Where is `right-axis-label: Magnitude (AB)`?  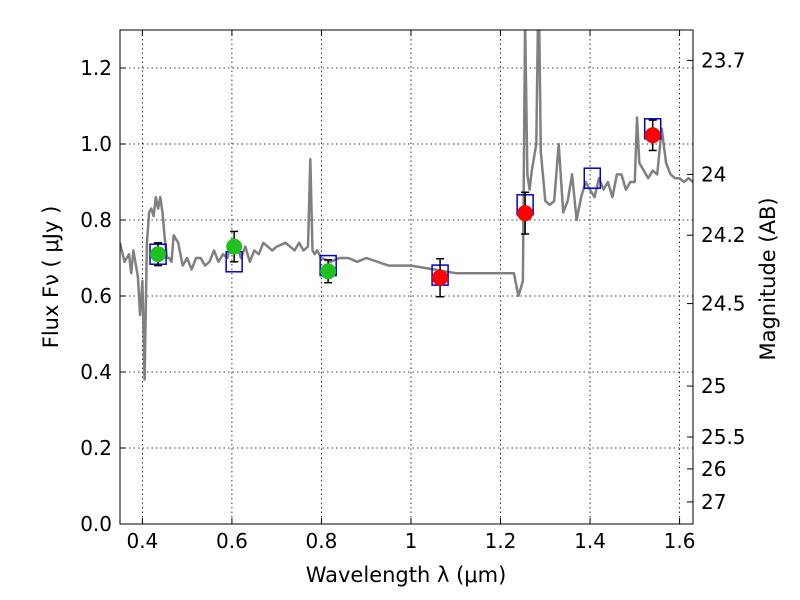 right-axis-label: Magnitude (AB) is located at coordinates (768, 278).